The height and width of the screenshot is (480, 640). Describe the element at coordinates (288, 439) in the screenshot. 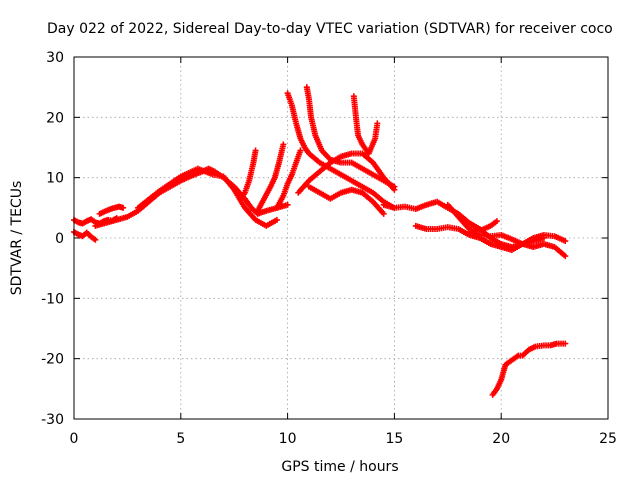

I see `x-tick-label: 10` at that location.